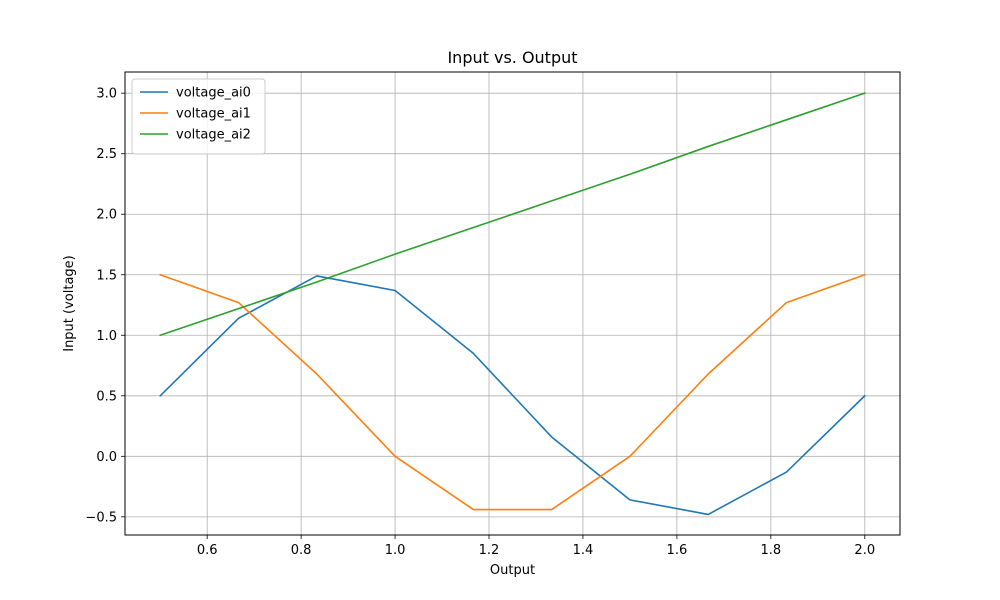 Image resolution: width=1000 pixels, height=600 pixels. Describe the element at coordinates (106, 94) in the screenshot. I see `y-tick-label: 3.0` at that location.